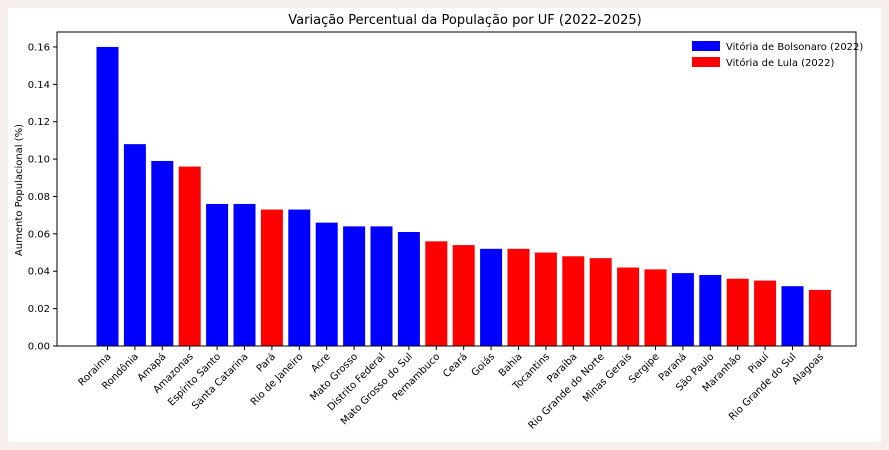 This screenshot has height=450, width=889. Describe the element at coordinates (794, 47) in the screenshot. I see `legend-label: Vitória de Bolsonaro (2022)` at that location.